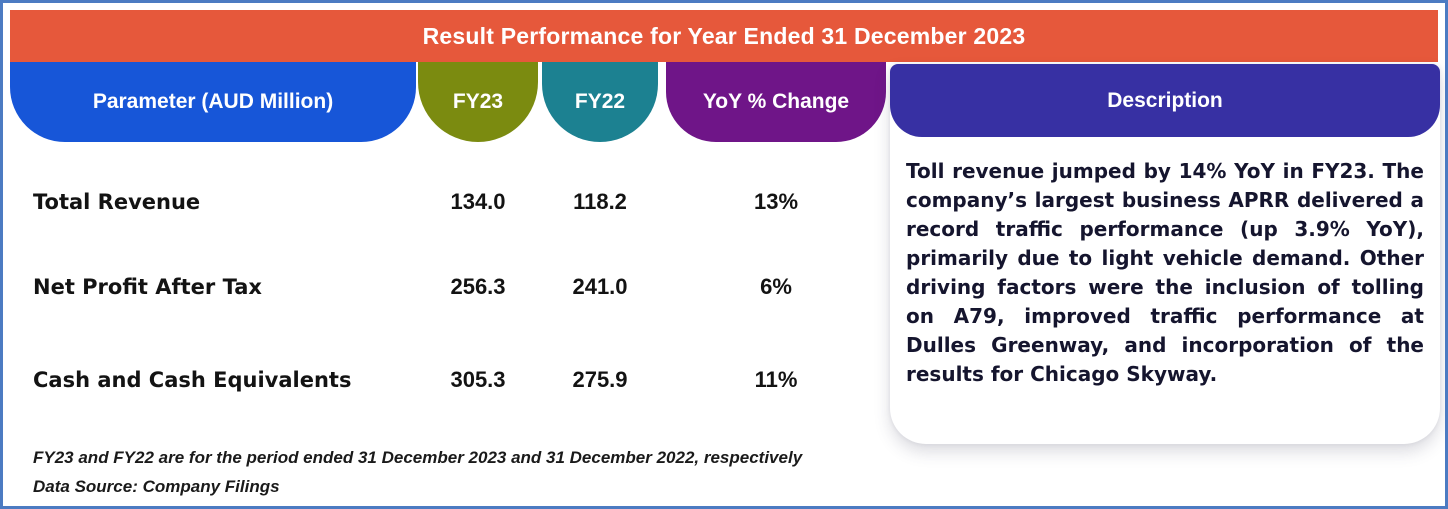  I want to click on cell-cash-fy23: 305.3, so click(478, 379).